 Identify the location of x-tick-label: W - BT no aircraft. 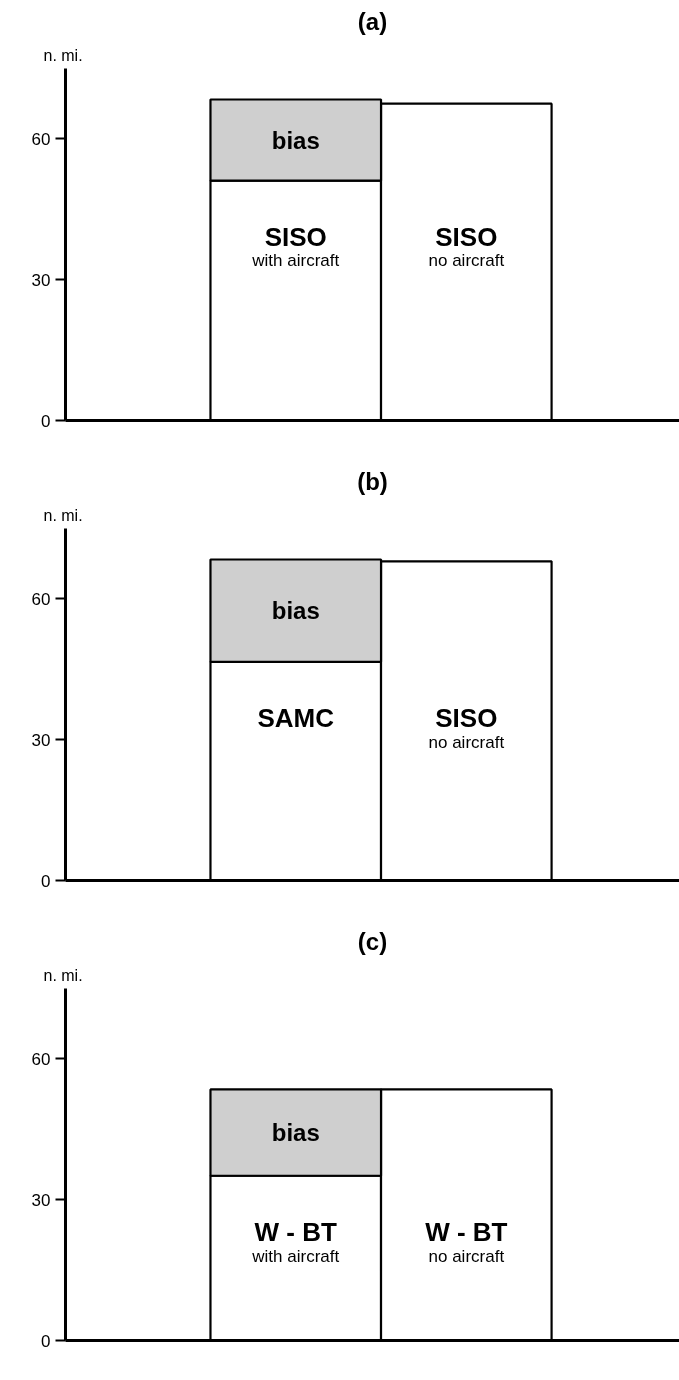
(466, 1241).